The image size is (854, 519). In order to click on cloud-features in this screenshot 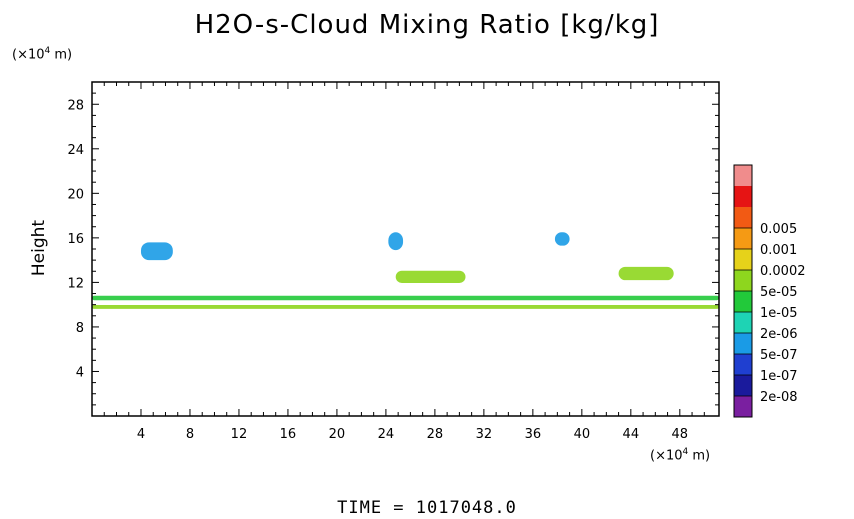, I will do `click(405, 270)`.